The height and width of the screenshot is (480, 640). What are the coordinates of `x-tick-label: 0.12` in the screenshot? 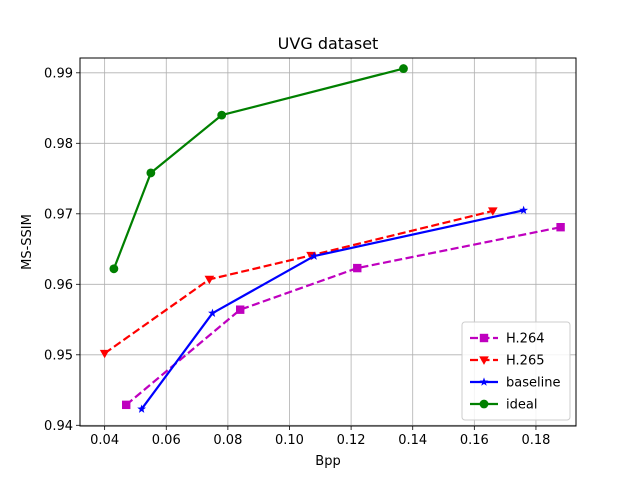 It's located at (351, 440).